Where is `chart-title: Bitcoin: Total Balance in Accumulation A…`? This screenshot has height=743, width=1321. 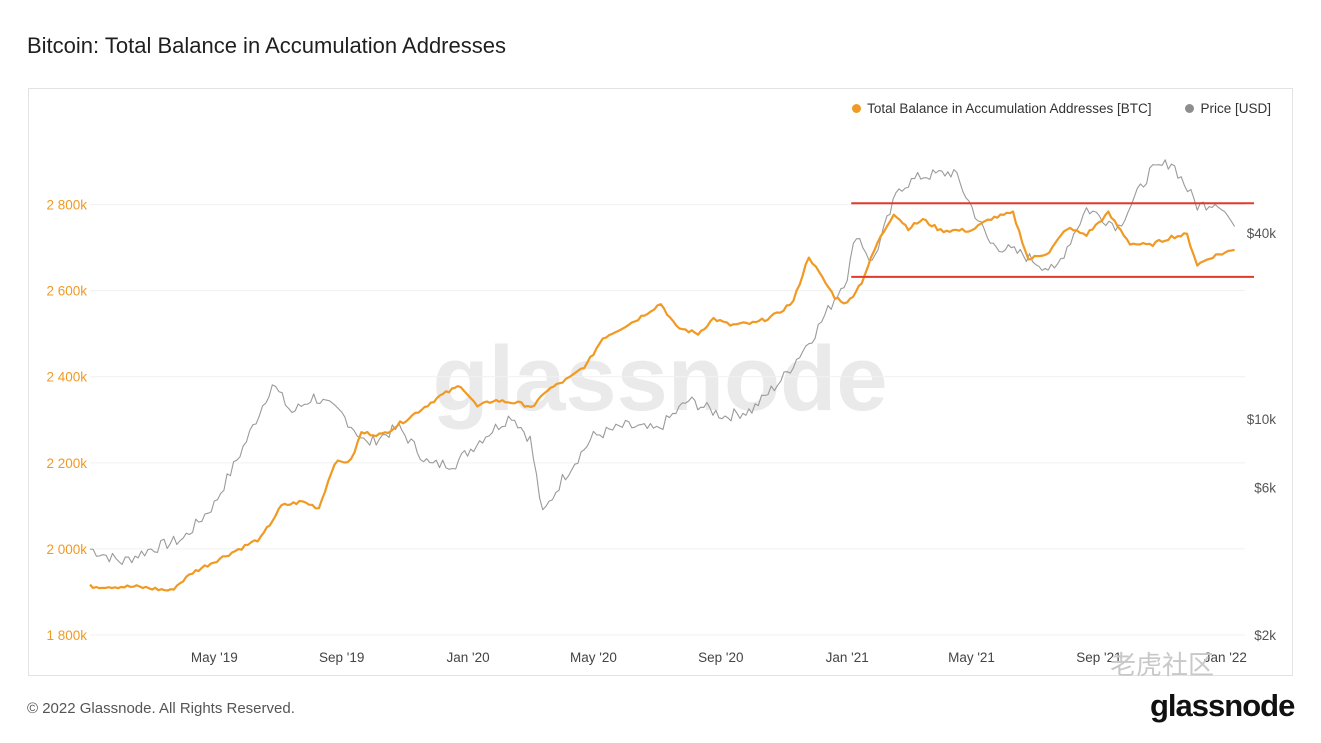 chart-title: Bitcoin: Total Balance in Accumulation A… is located at coordinates (266, 45).